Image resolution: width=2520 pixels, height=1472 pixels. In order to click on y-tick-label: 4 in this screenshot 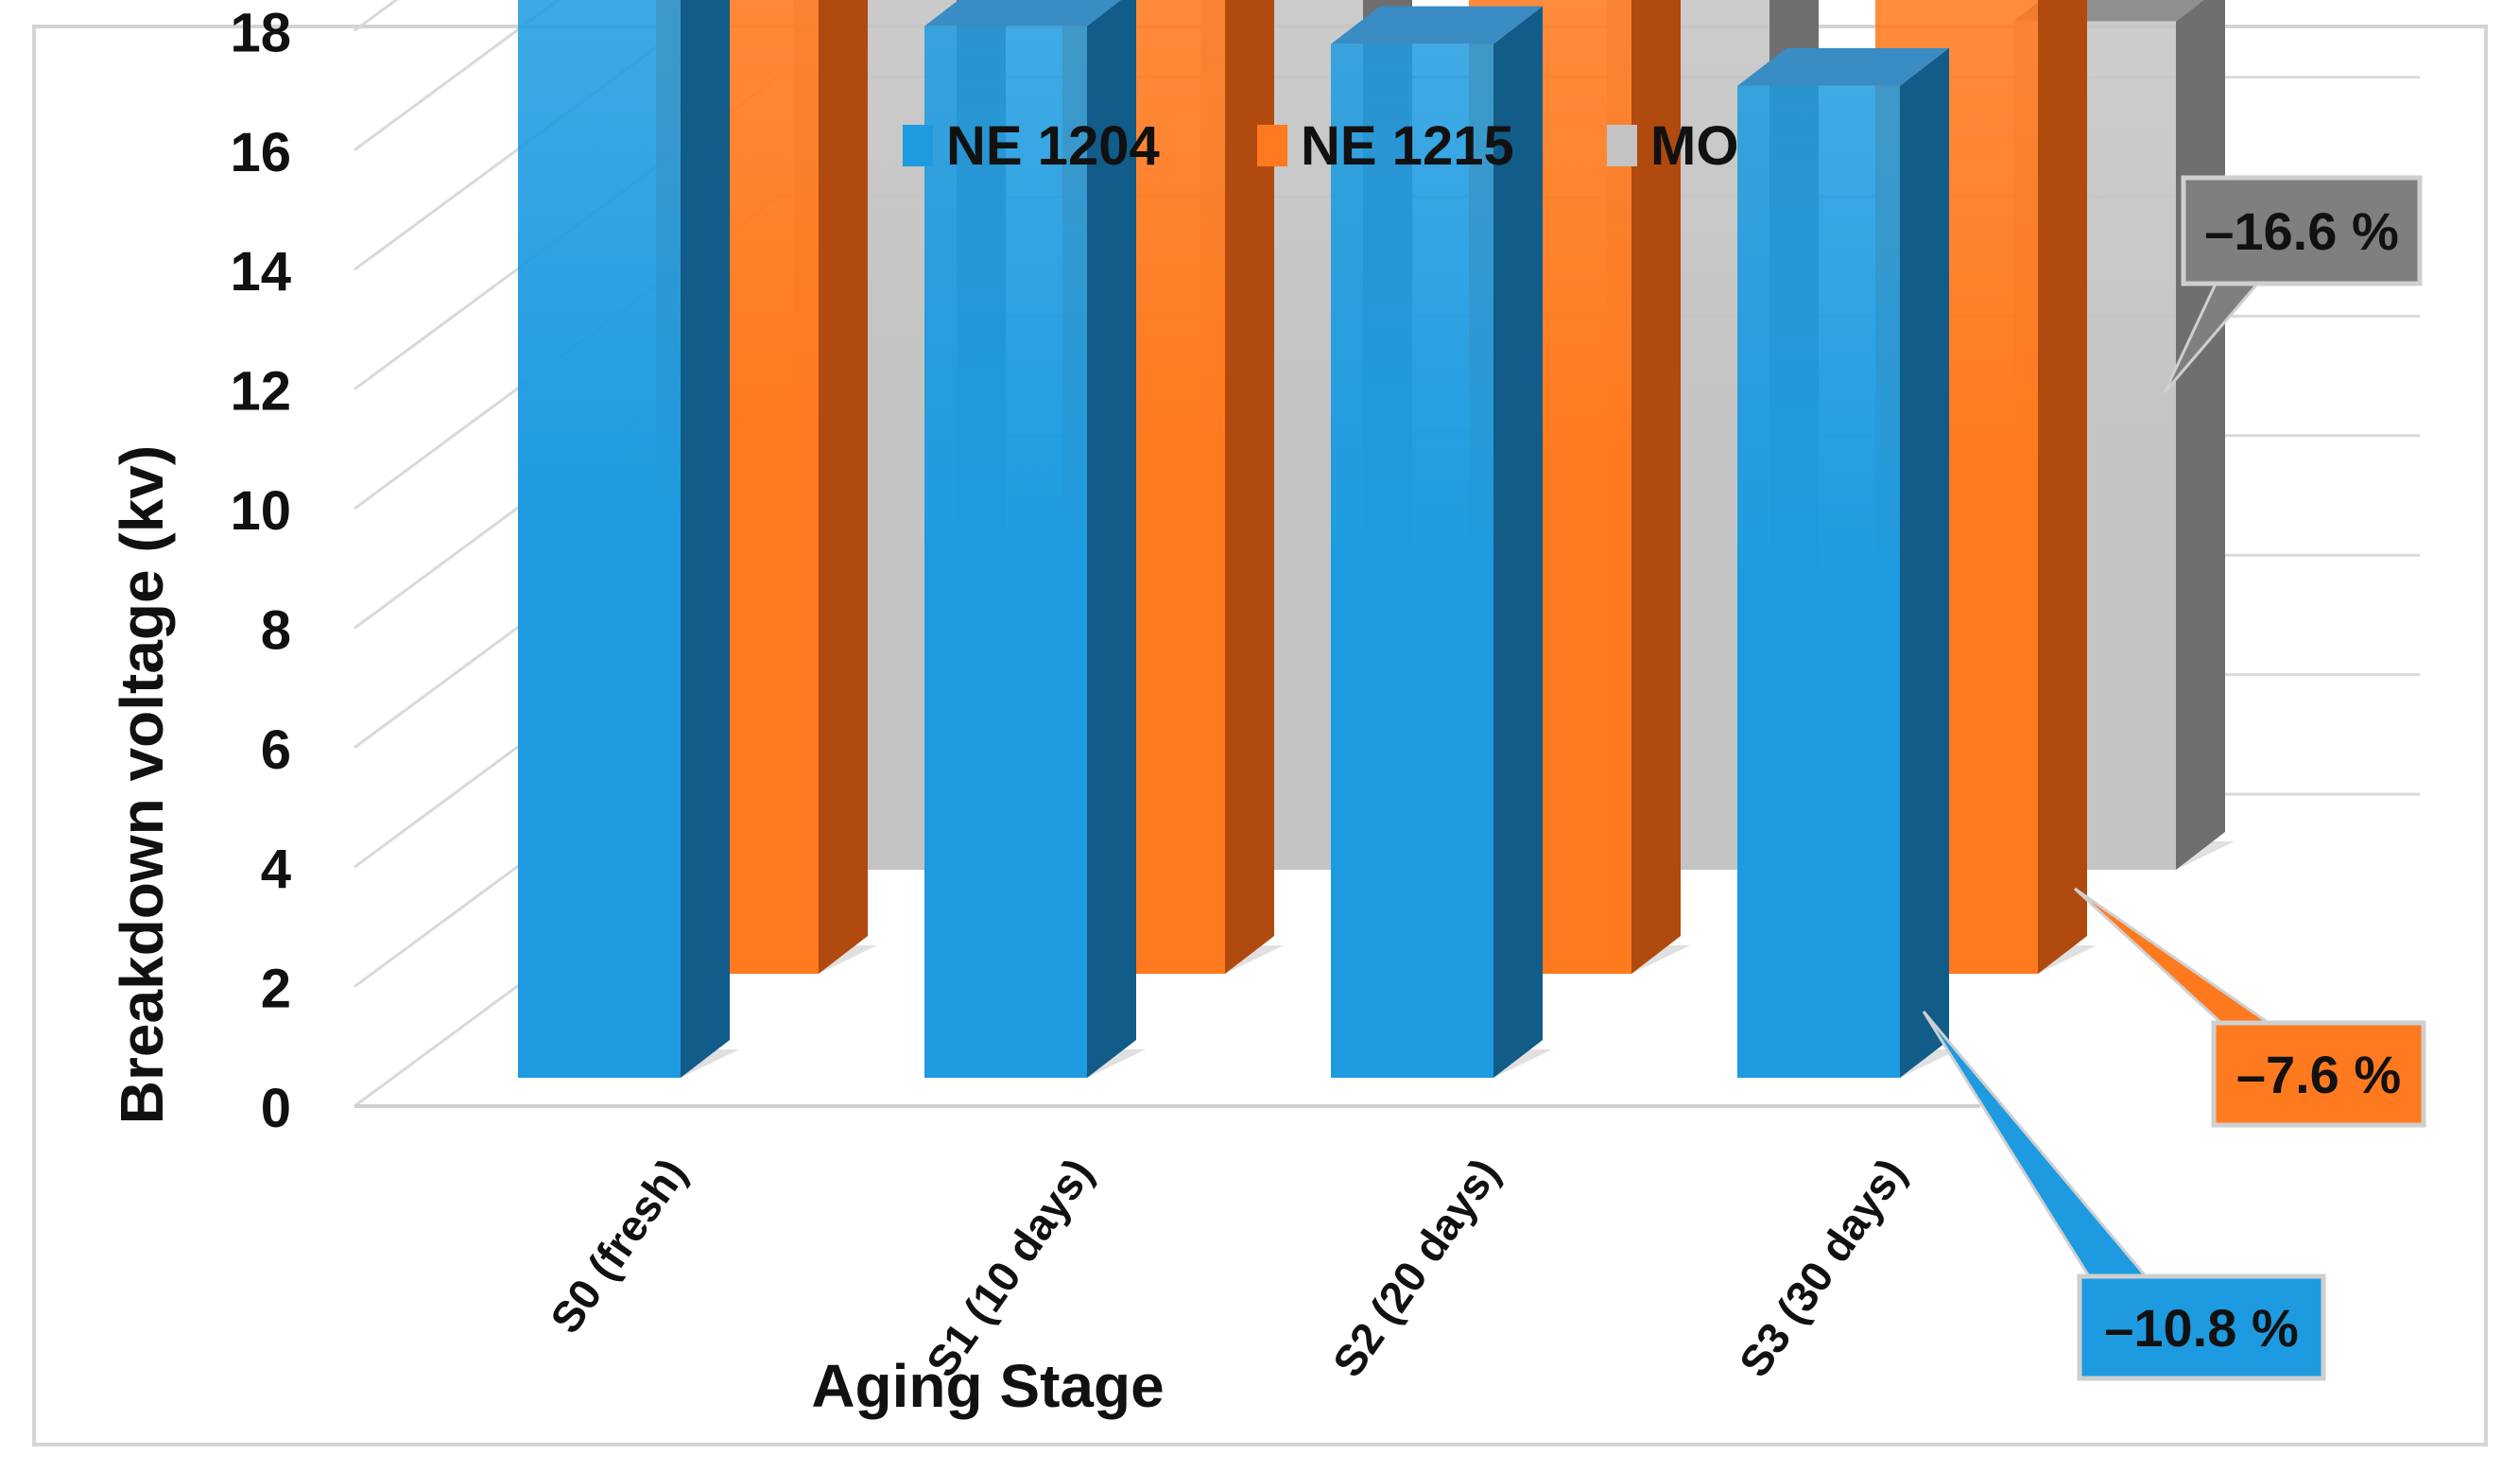, I will do `click(276, 869)`.